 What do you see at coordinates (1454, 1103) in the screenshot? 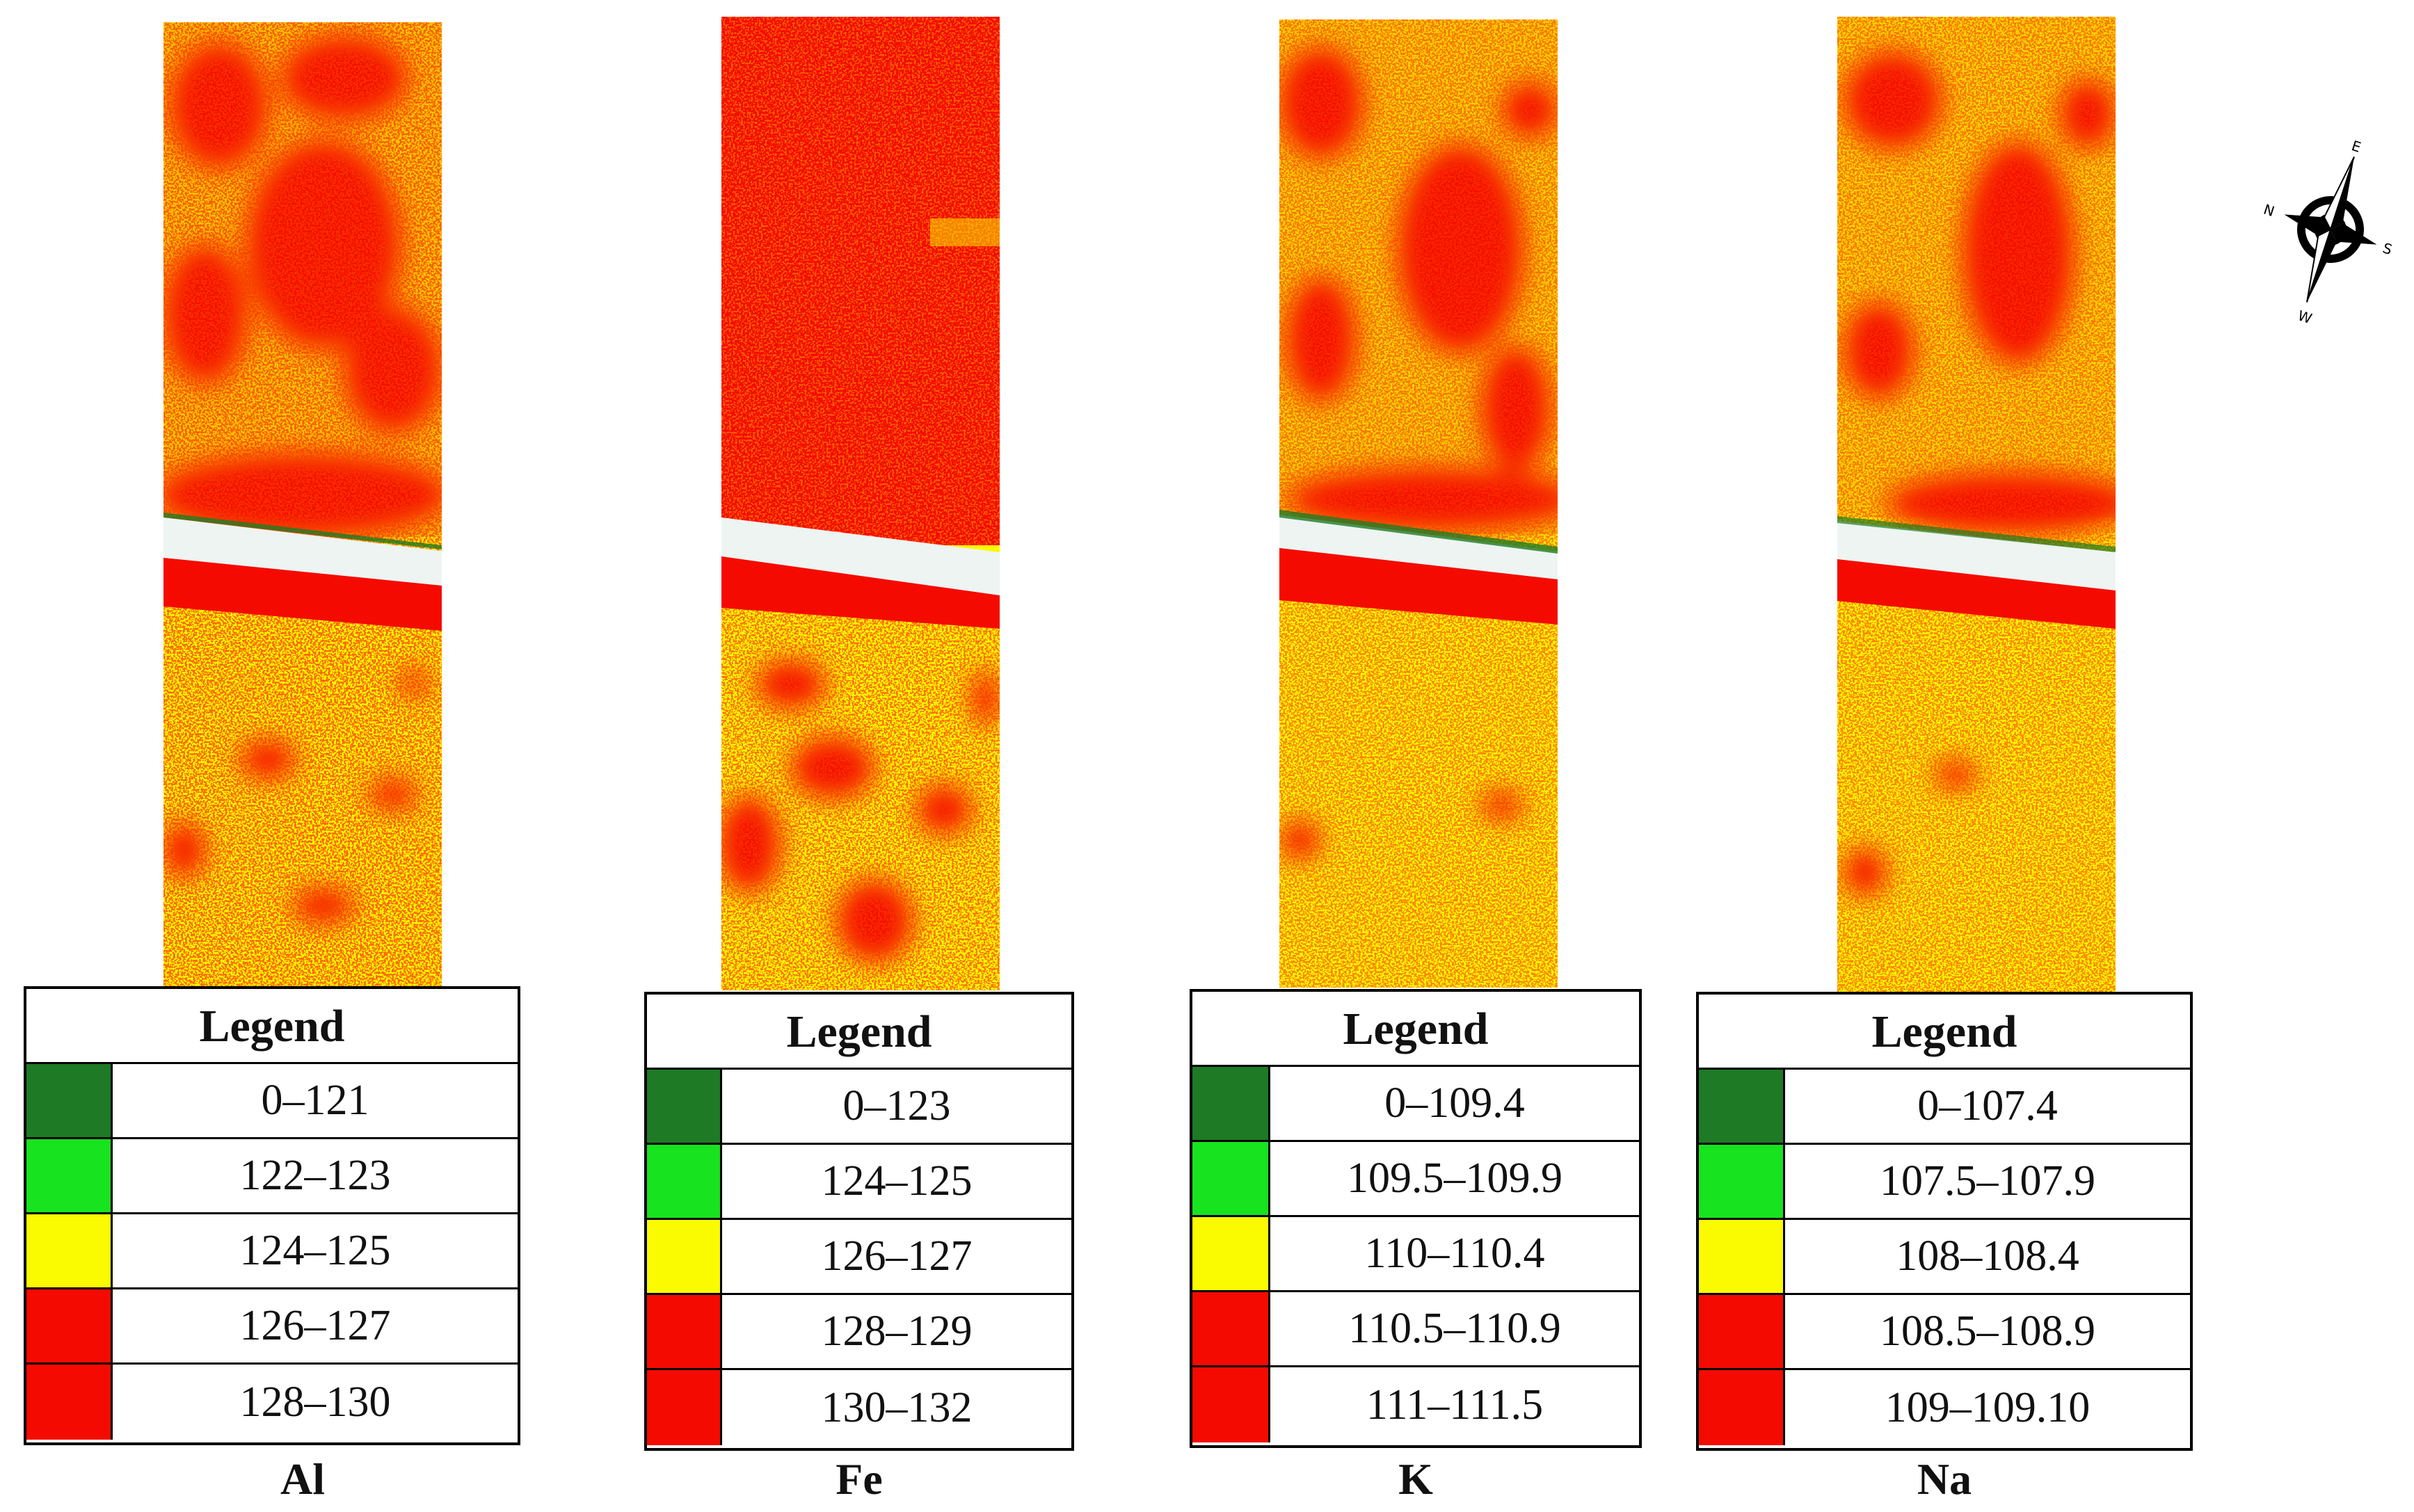
I see `legend-range: 0–109.4` at bounding box center [1454, 1103].